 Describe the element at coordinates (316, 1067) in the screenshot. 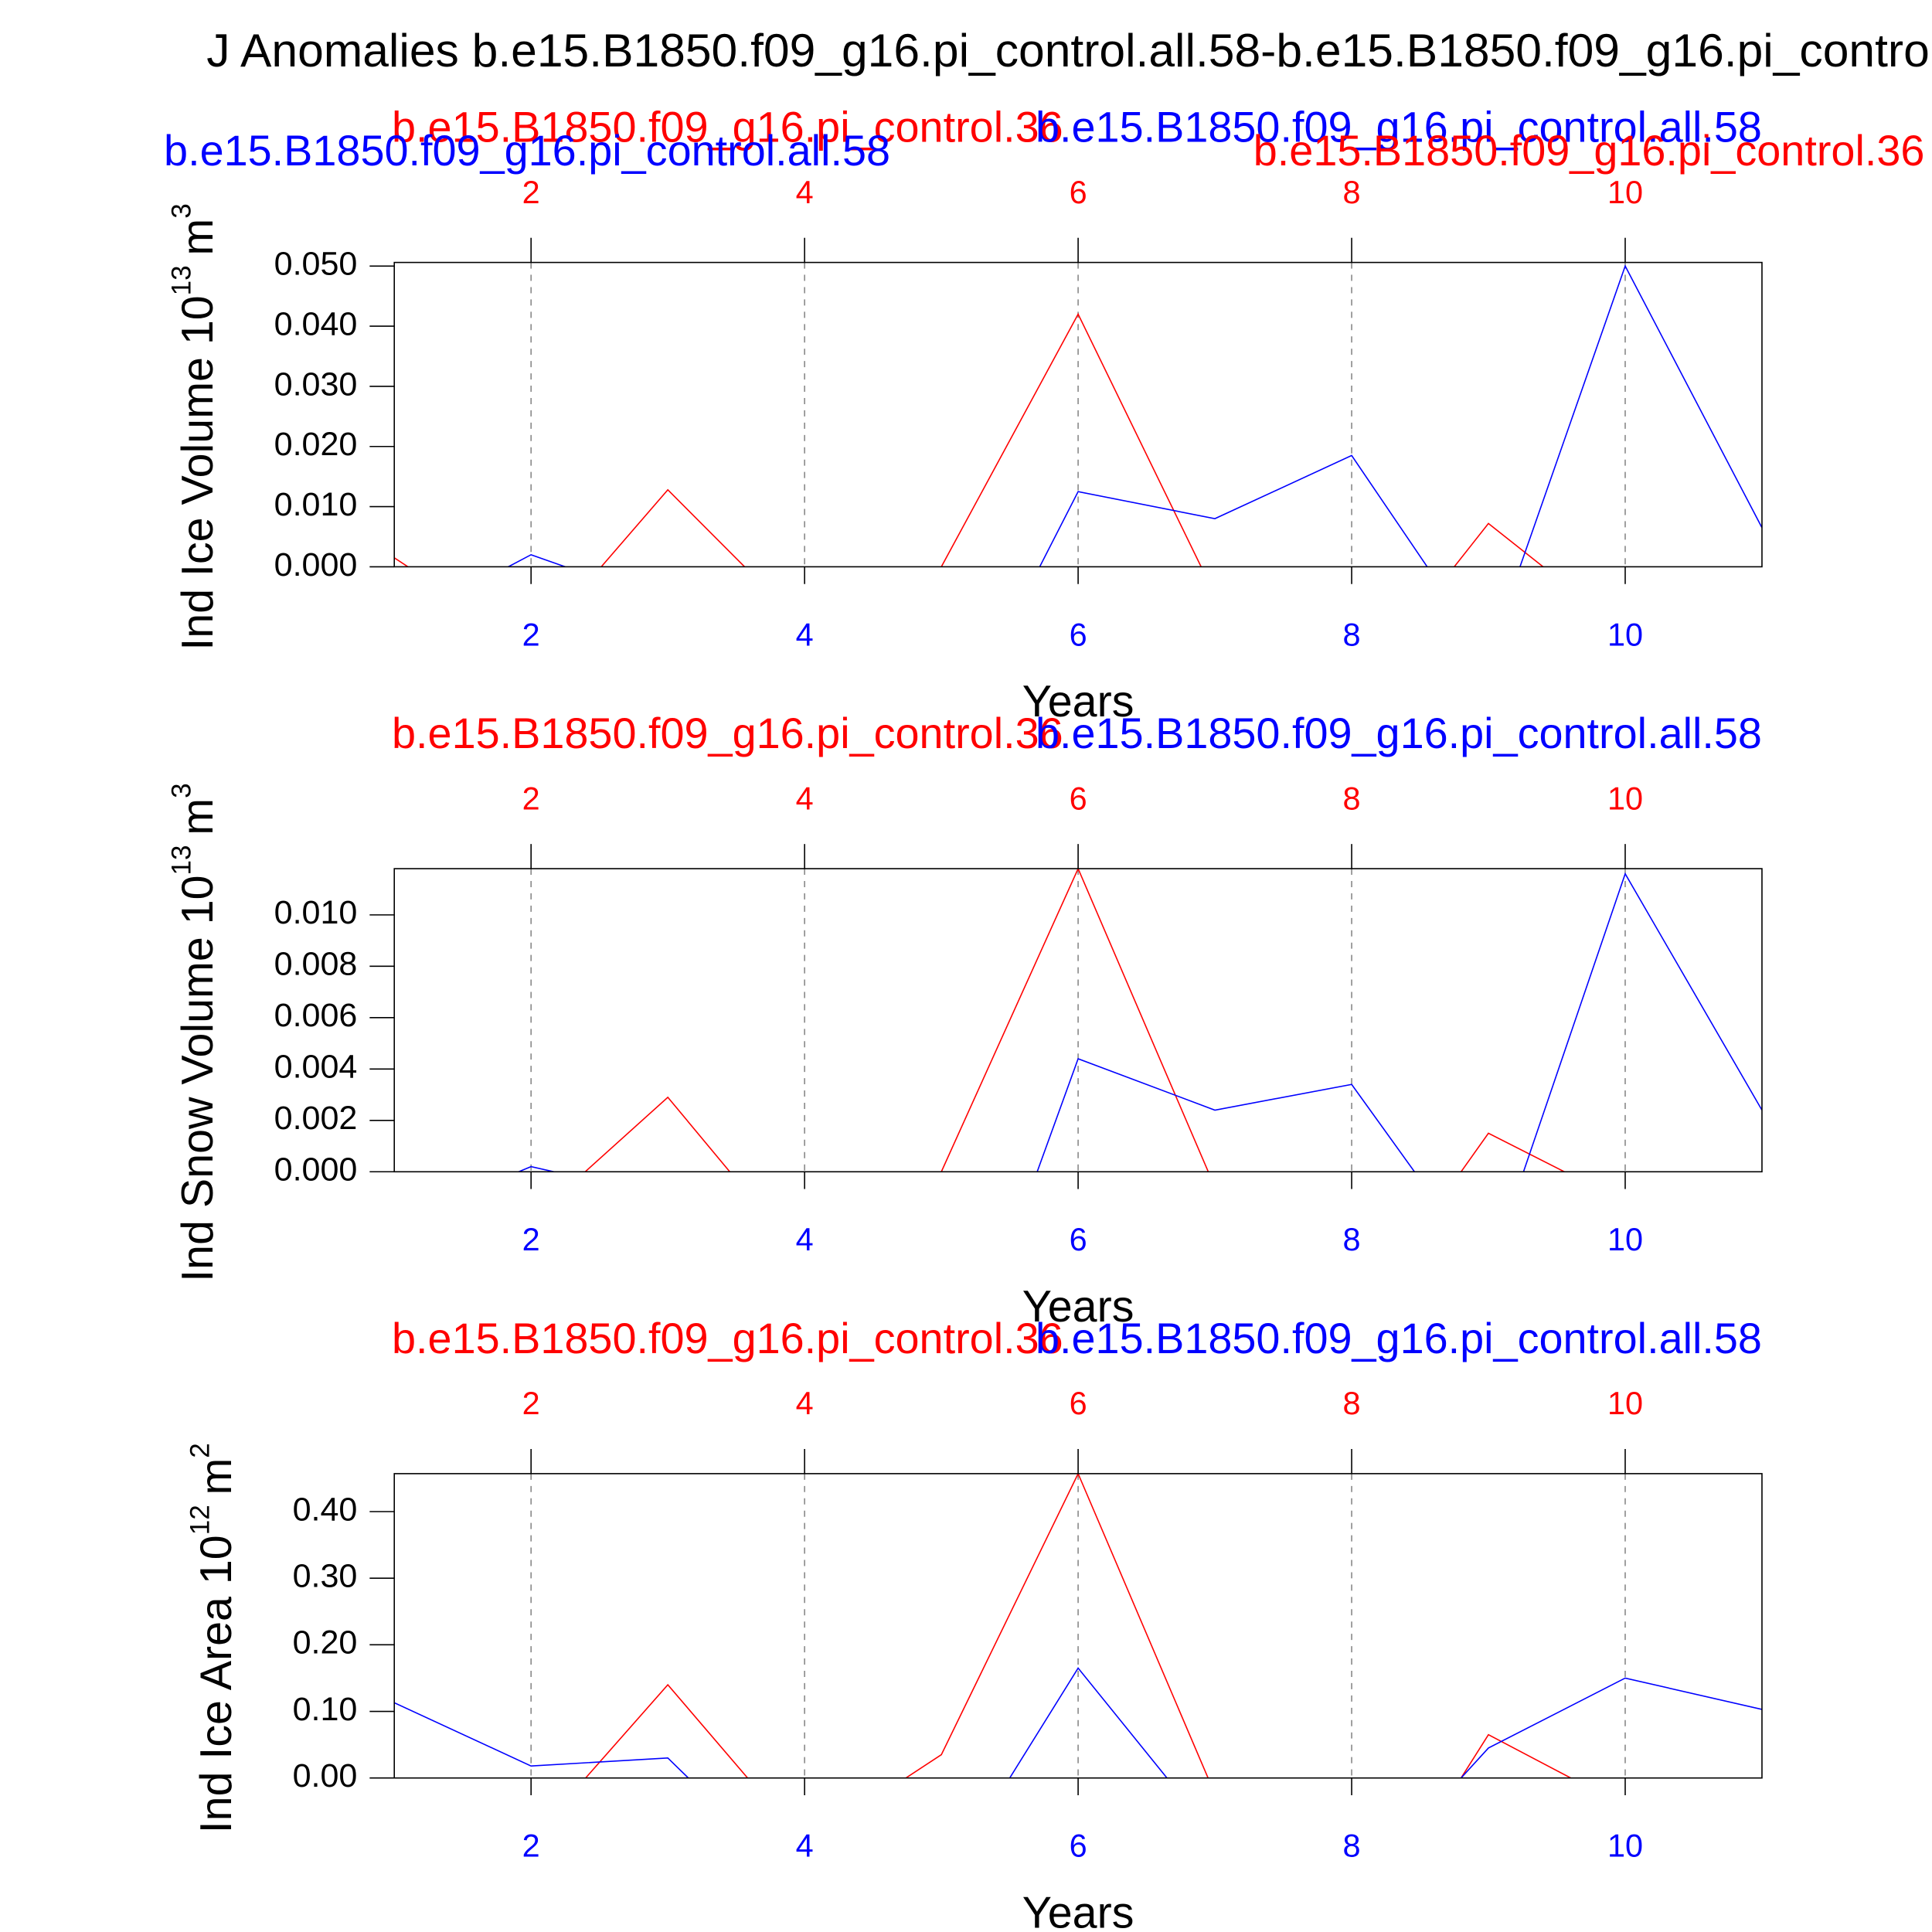

I see `y-tick-label: 0.004` at that location.